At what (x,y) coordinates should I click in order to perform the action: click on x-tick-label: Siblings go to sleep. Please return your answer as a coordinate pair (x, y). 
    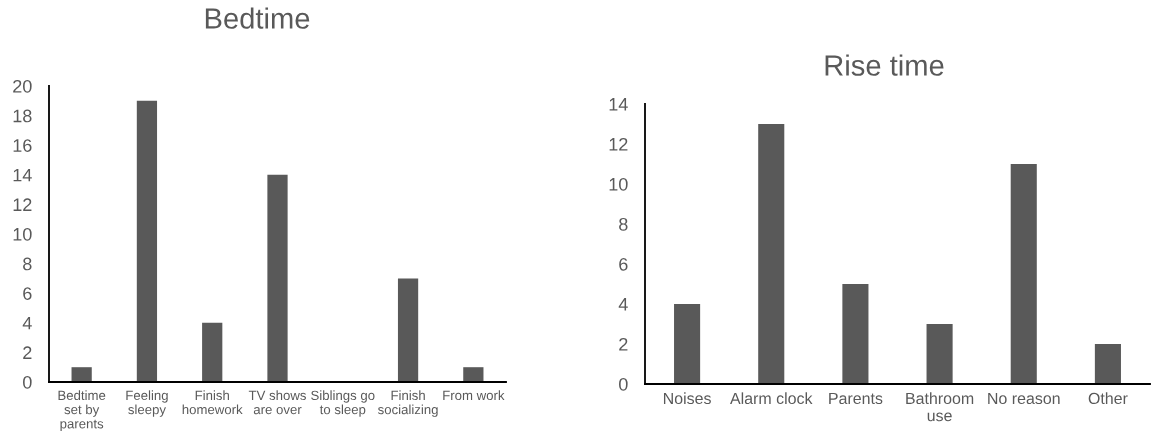
    Looking at the image, I should click on (343, 403).